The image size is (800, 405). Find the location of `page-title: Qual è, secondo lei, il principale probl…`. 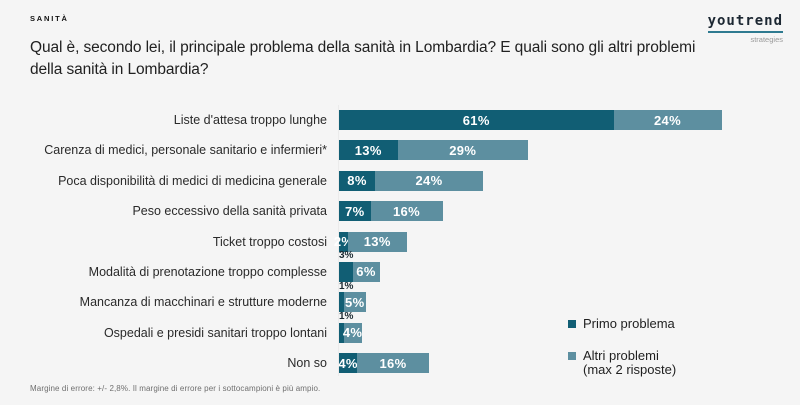

page-title: Qual è, secondo lei, il principale probl… is located at coordinates (362, 58).